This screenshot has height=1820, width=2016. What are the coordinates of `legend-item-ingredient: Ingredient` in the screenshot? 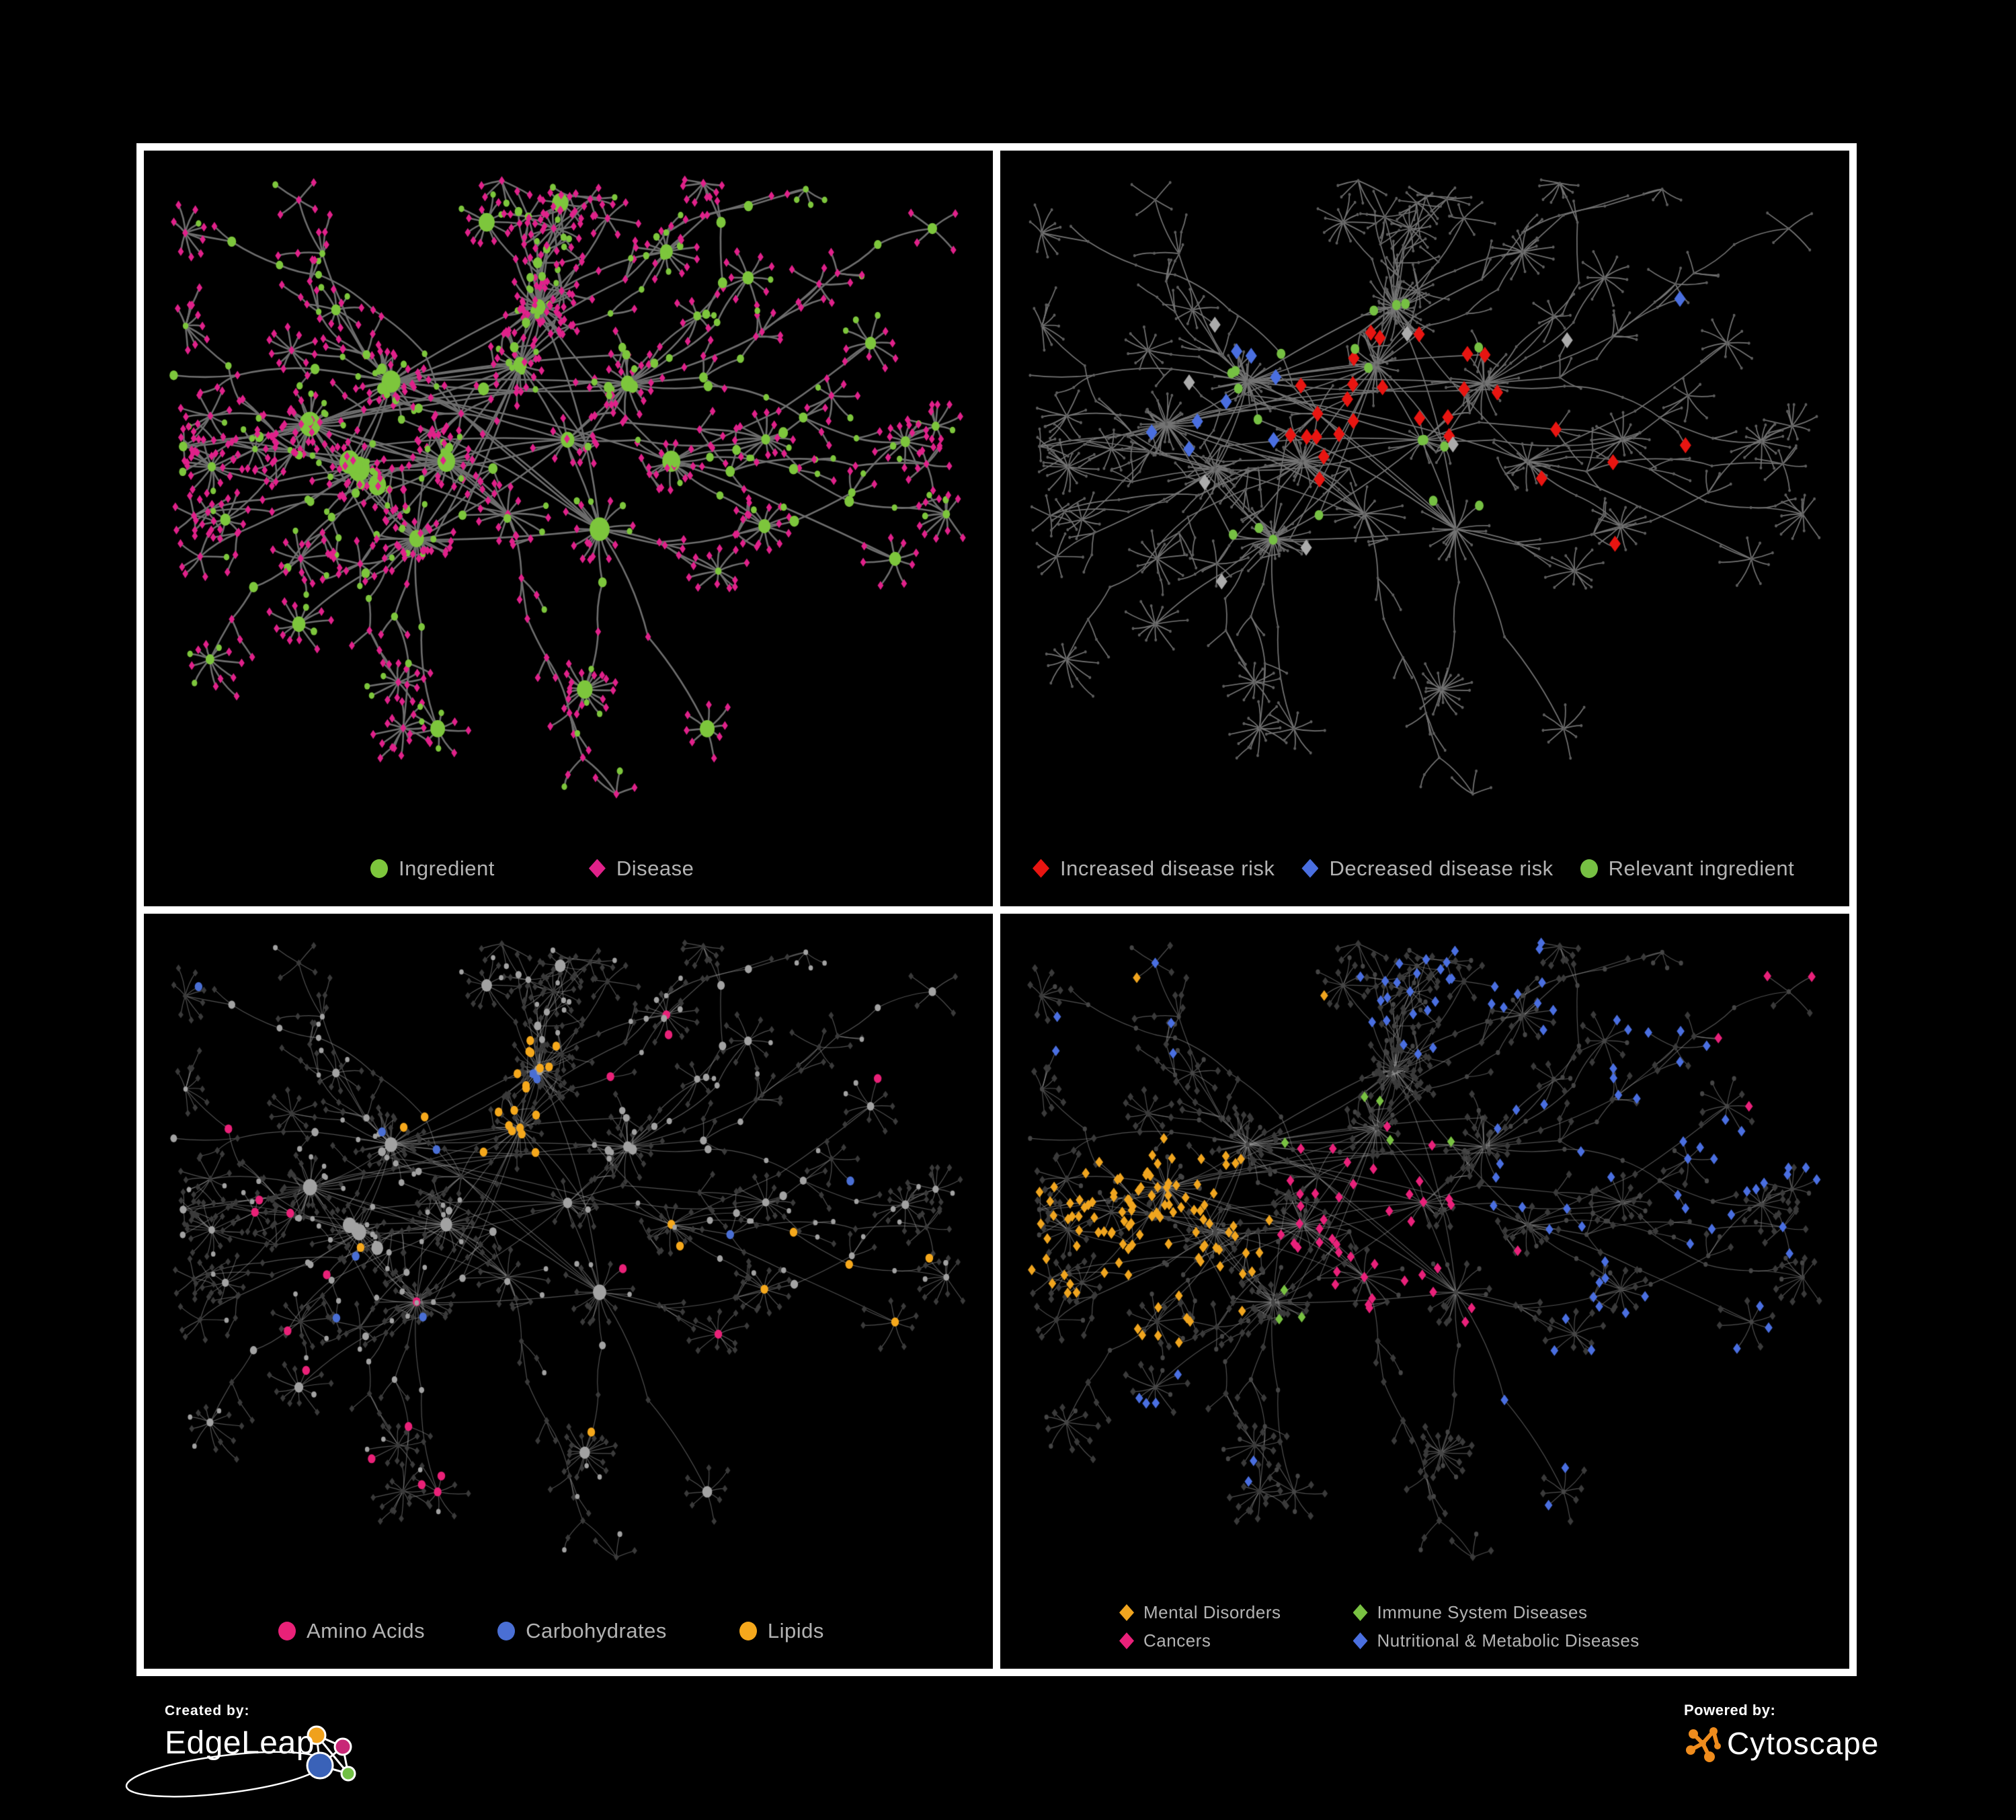 It's located at (432, 869).